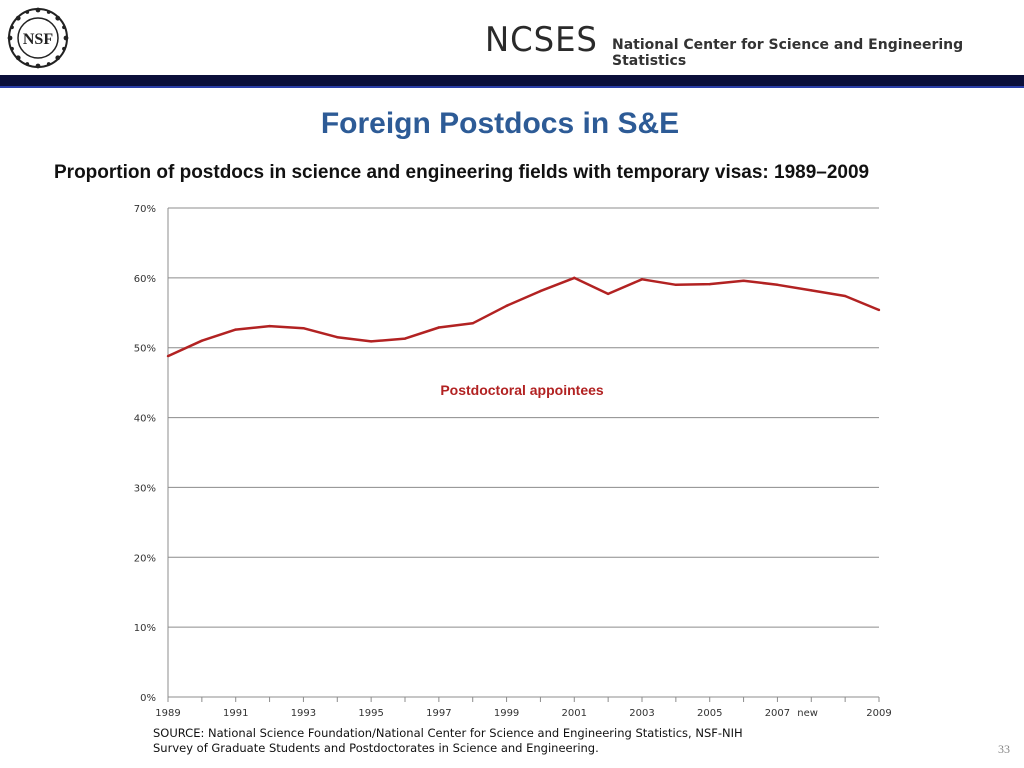 The height and width of the screenshot is (768, 1024). I want to click on x-tick-label: 1999, so click(506, 713).